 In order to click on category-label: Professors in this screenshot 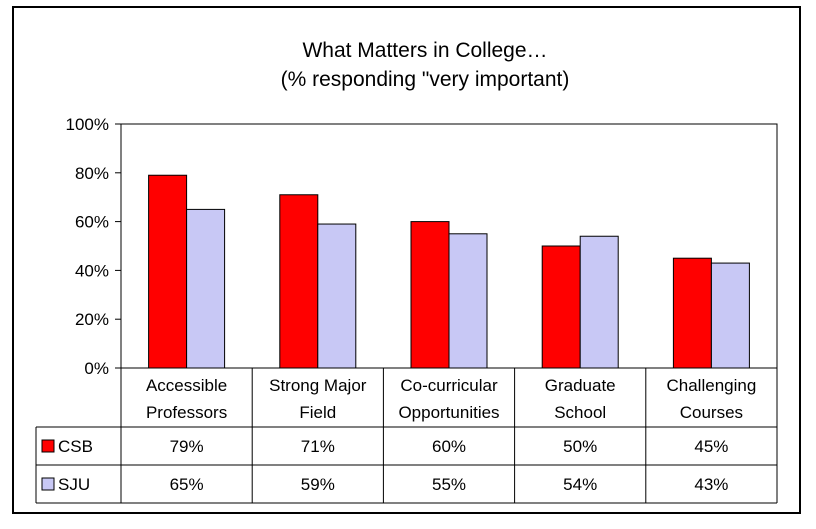, I will do `click(186, 412)`.